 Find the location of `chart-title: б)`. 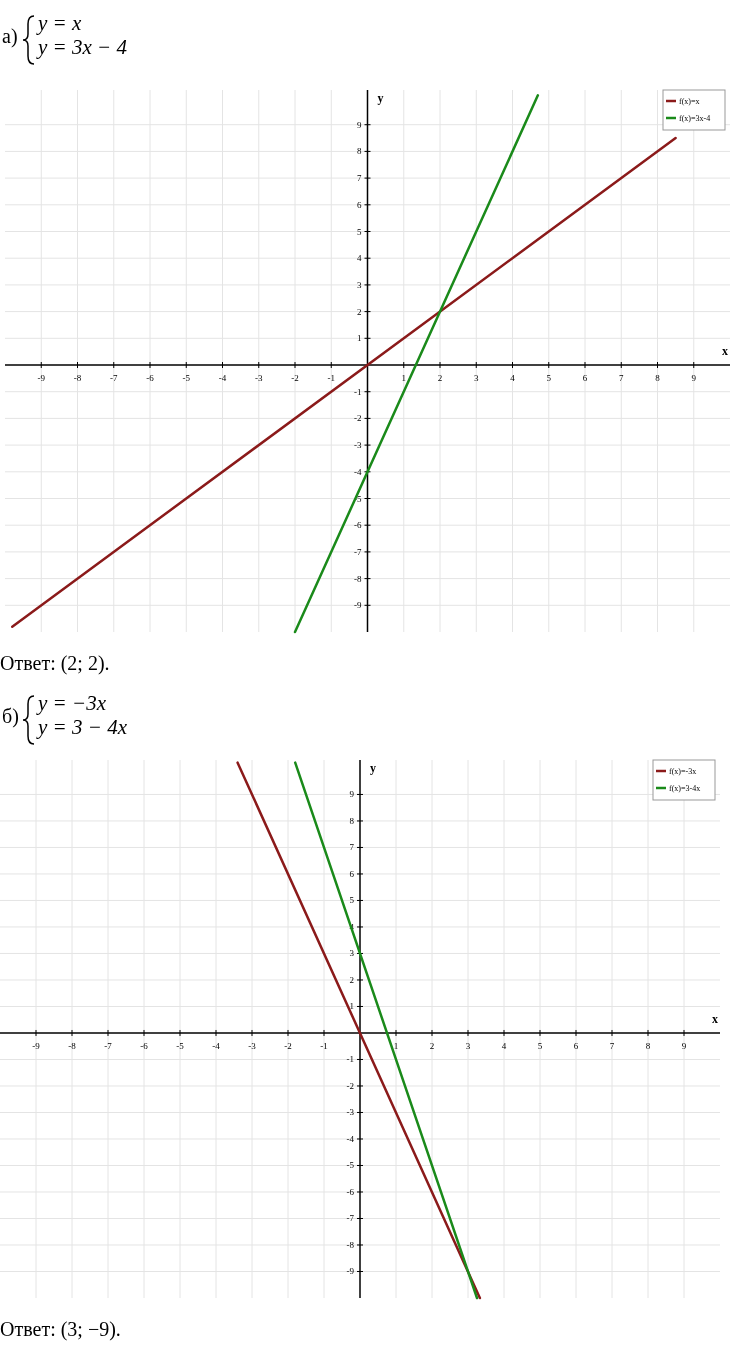

chart-title: б) is located at coordinates (10, 716).